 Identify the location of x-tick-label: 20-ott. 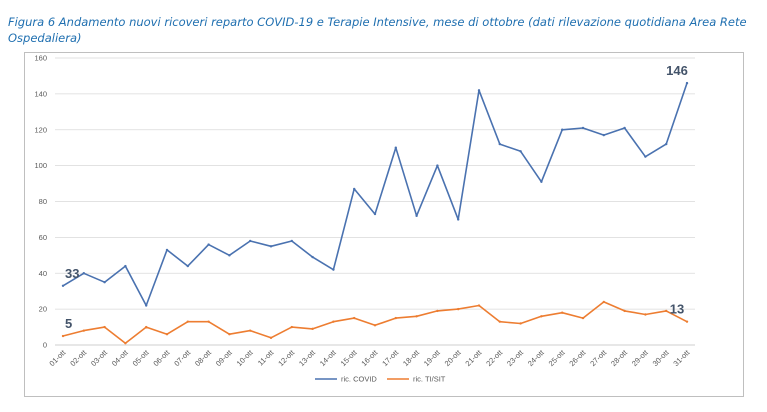
(453, 357).